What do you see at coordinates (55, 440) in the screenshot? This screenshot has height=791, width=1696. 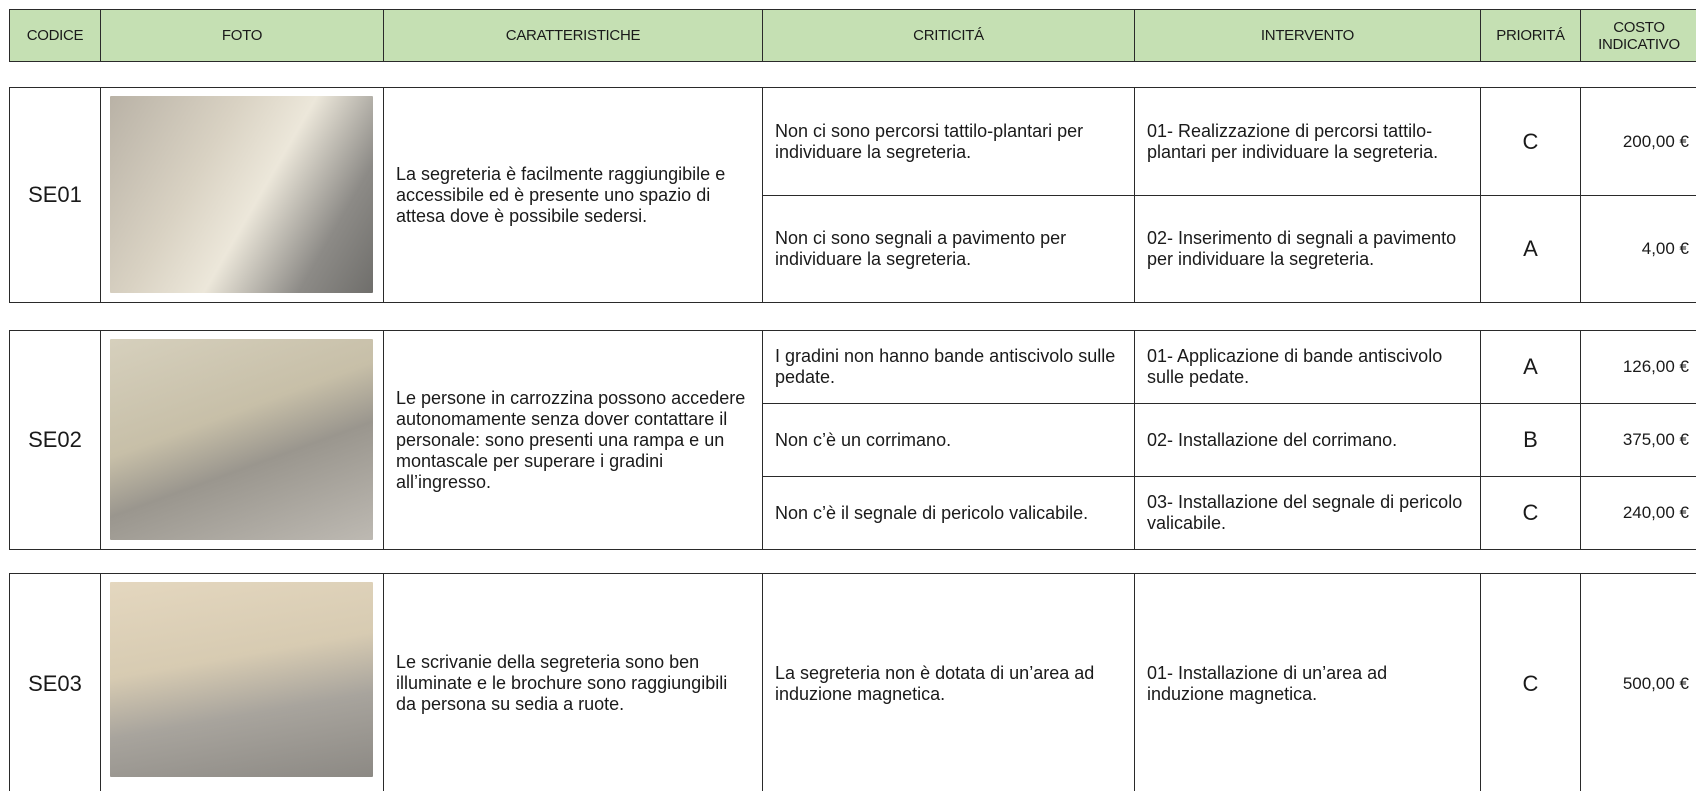 I see `code-cell: SE02` at bounding box center [55, 440].